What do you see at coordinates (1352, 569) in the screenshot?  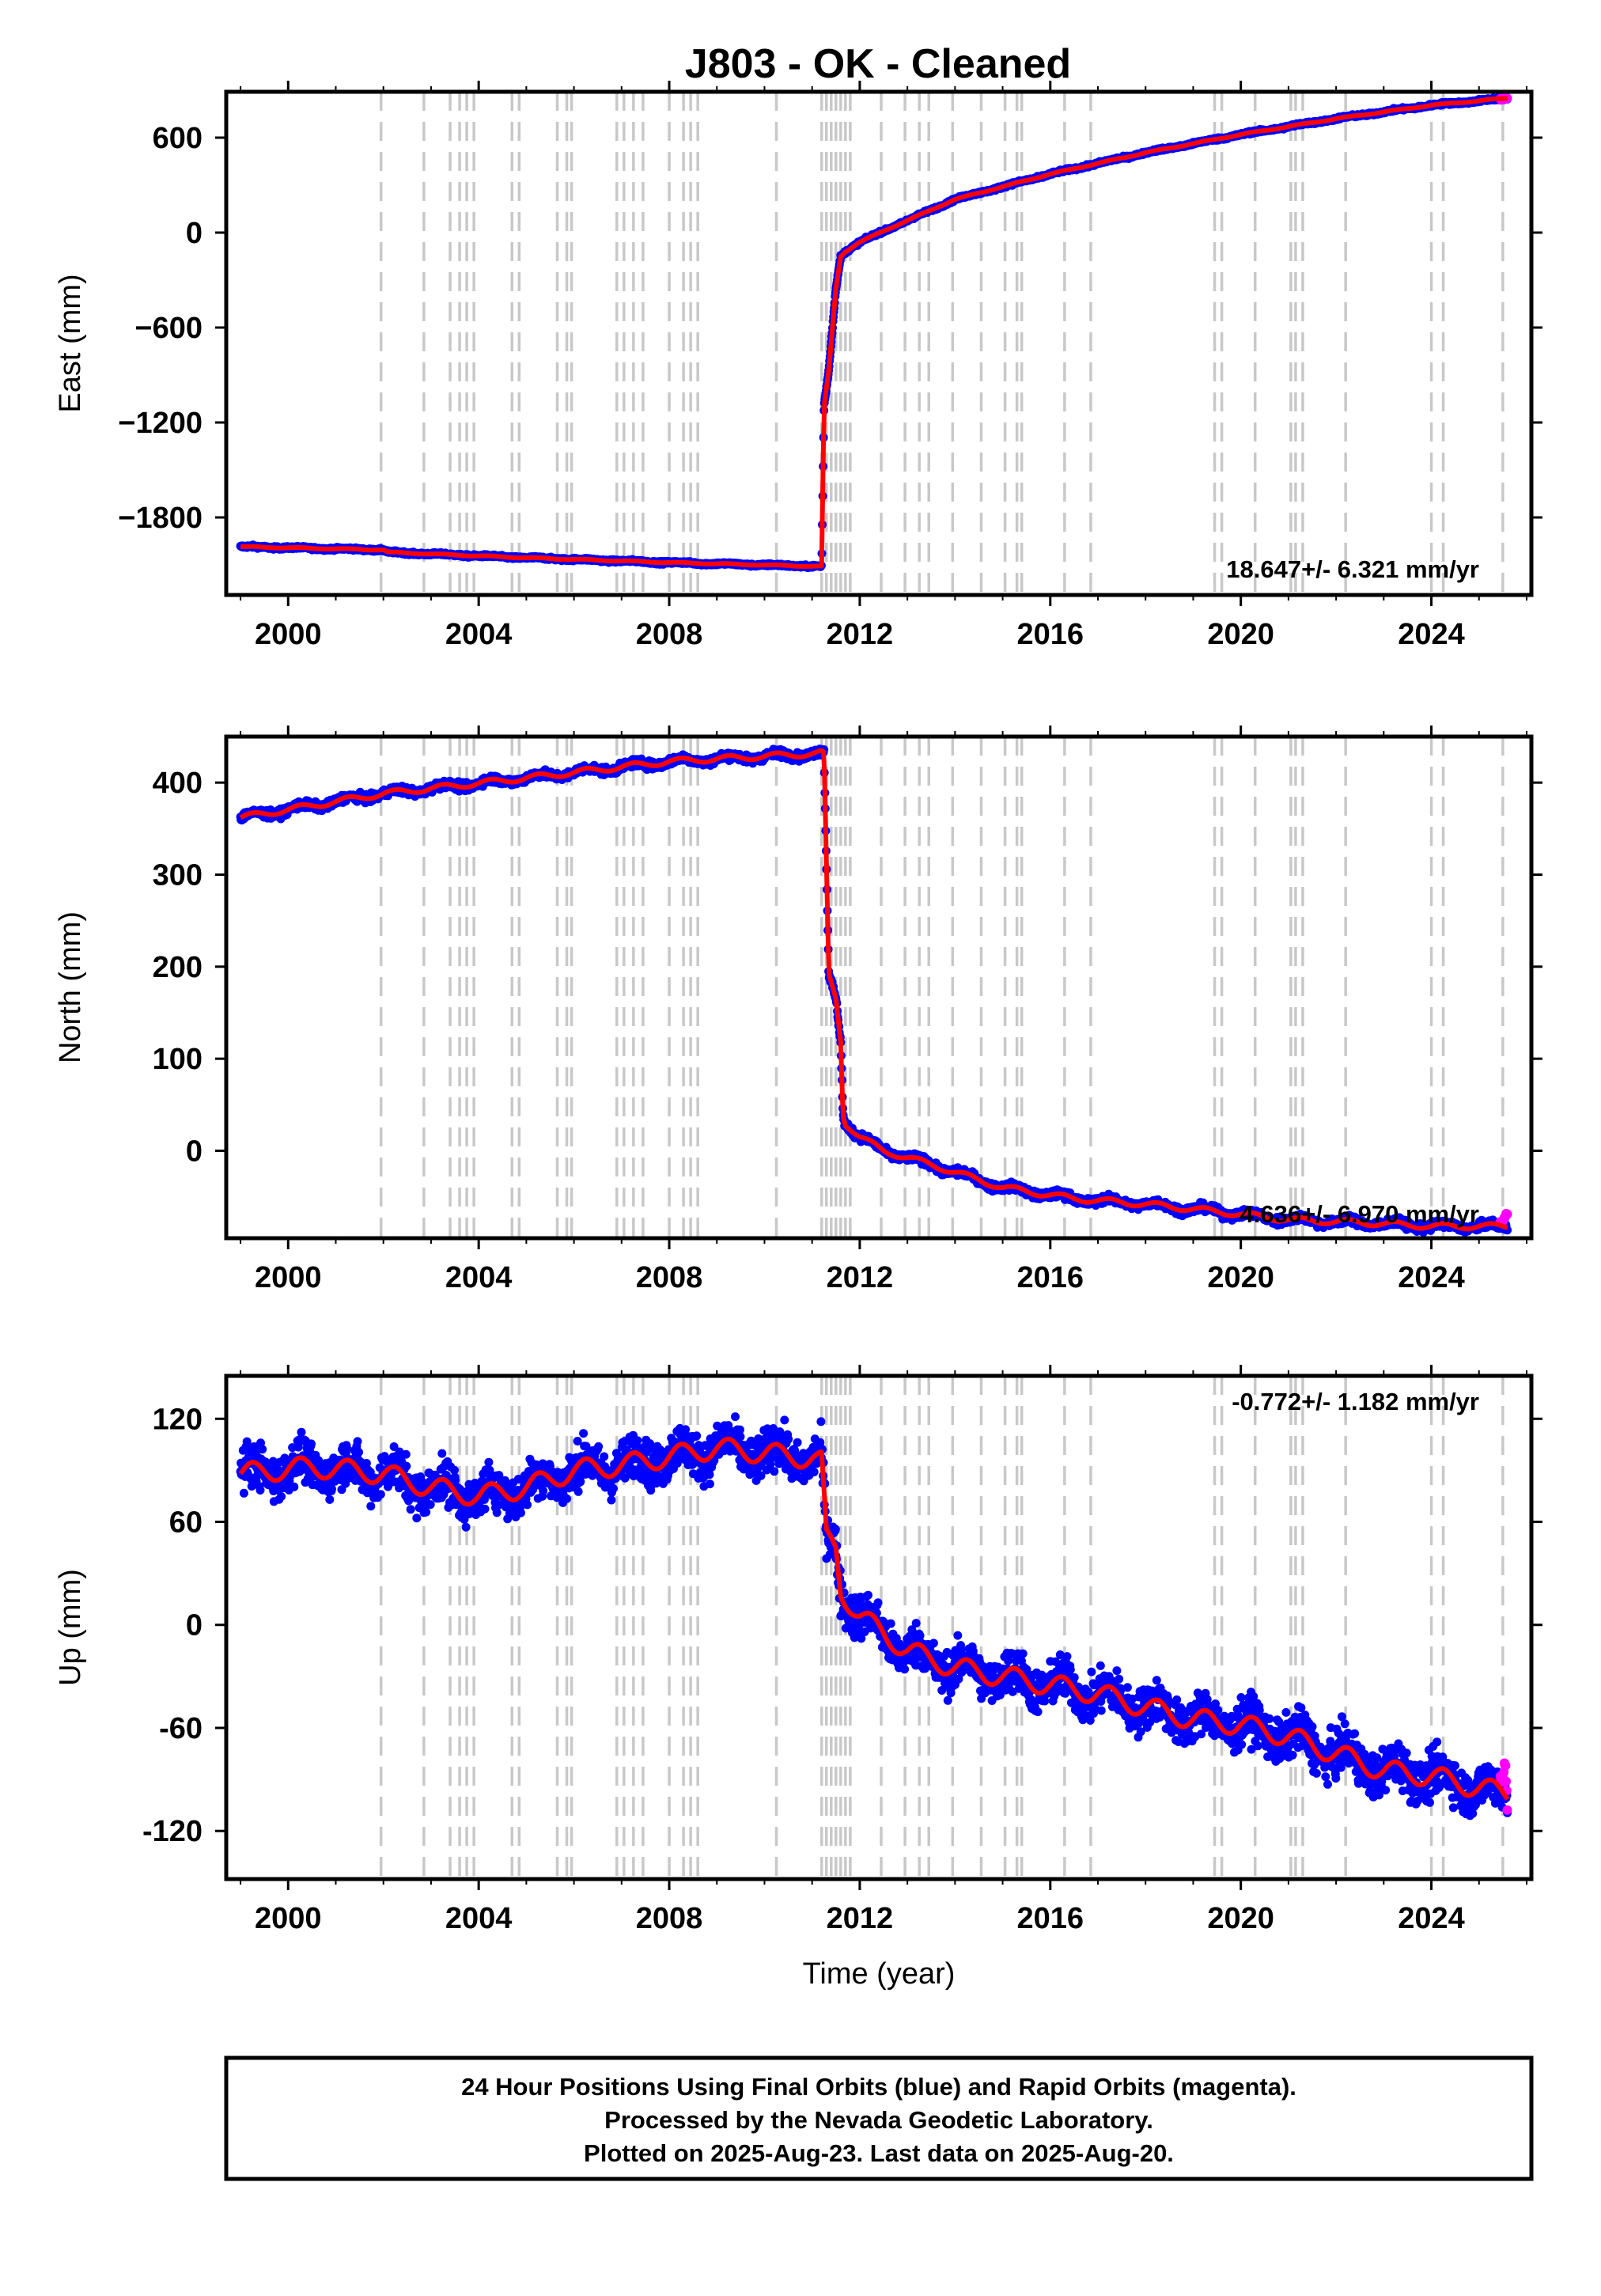 I see `velocity-label: 18.647+/- 6.321 mm/yr` at bounding box center [1352, 569].